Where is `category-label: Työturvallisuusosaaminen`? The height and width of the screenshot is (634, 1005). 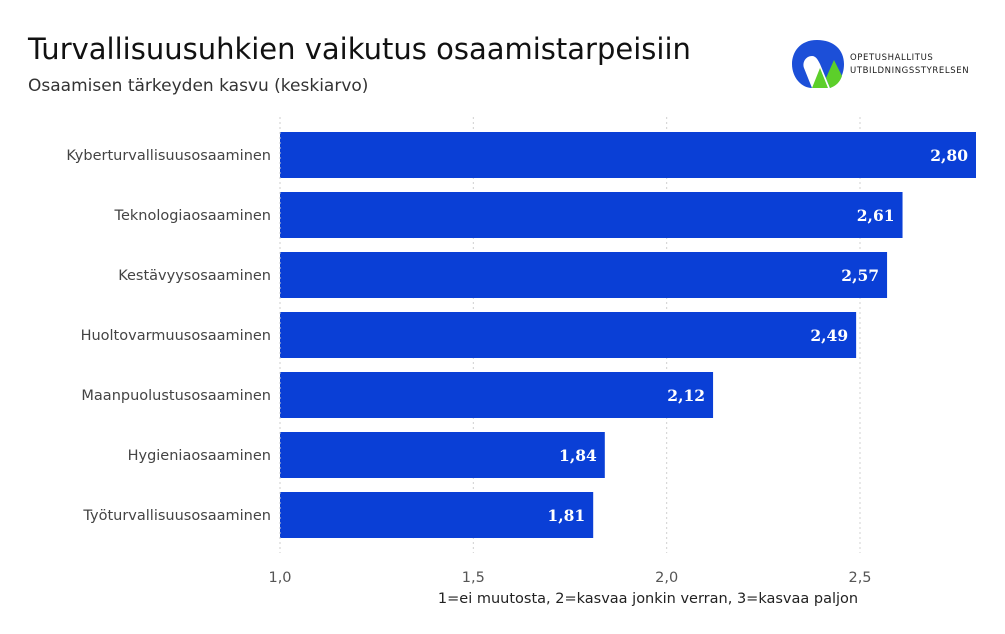 category-label: Työturvallisuusosaaminen is located at coordinates (176, 516).